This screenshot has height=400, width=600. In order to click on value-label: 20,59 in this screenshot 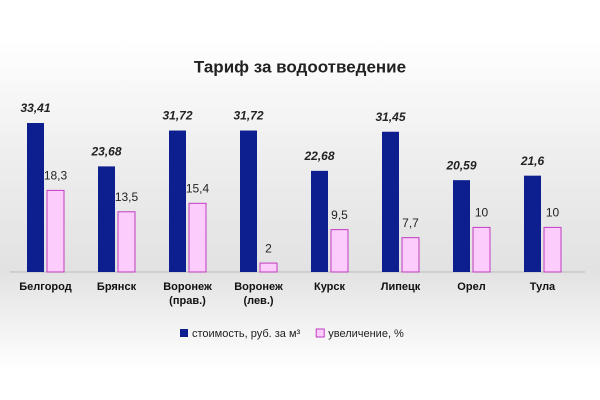, I will do `click(460, 165)`.